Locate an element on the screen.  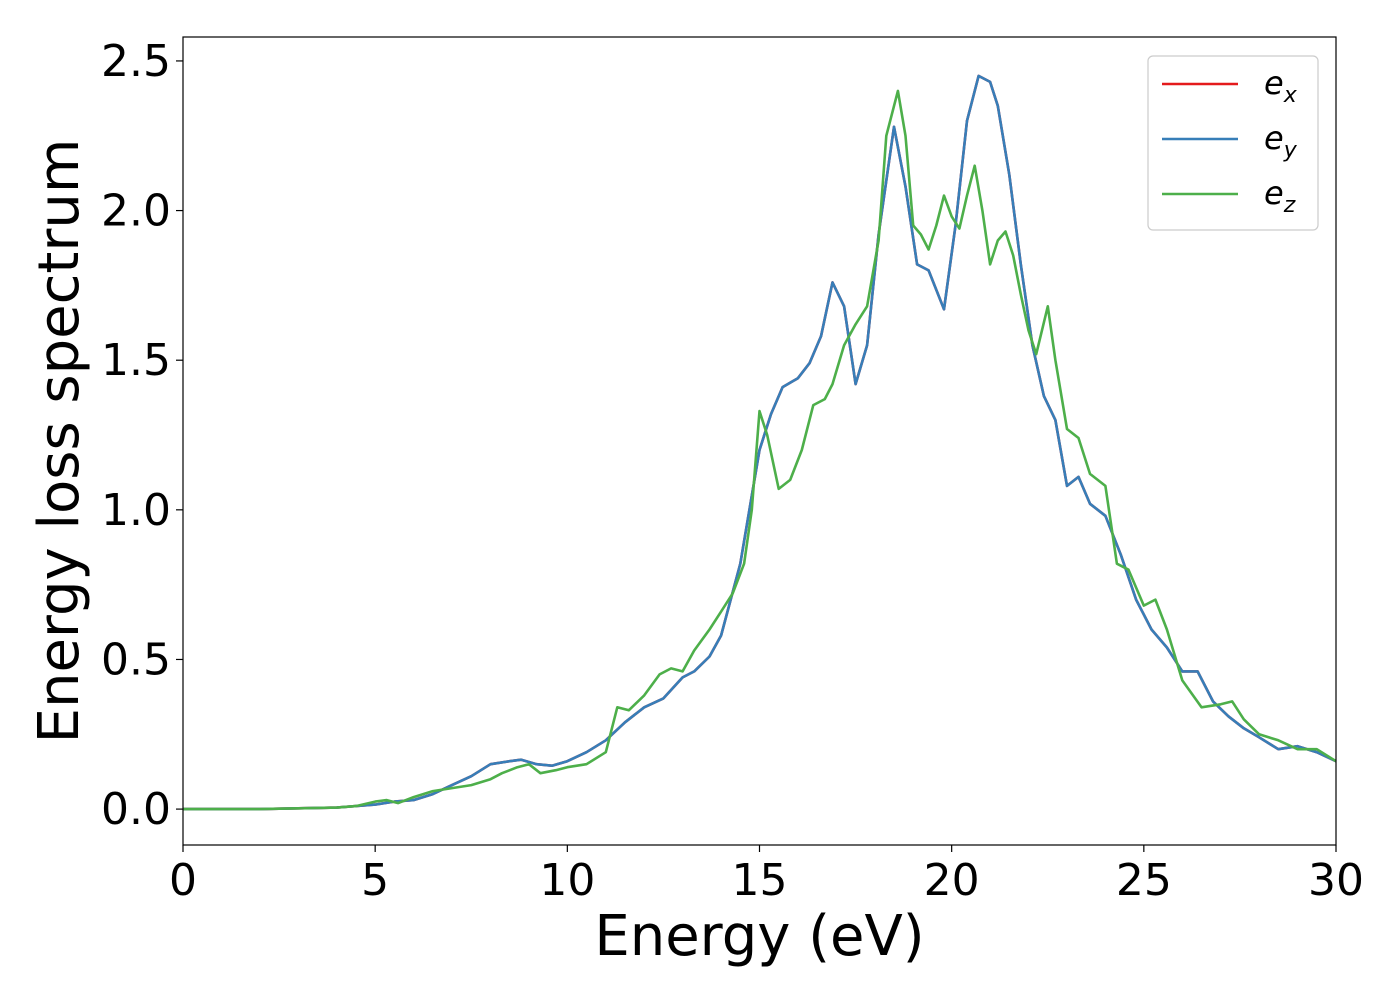
y-tick-label: 0.5 is located at coordinates (136, 659).